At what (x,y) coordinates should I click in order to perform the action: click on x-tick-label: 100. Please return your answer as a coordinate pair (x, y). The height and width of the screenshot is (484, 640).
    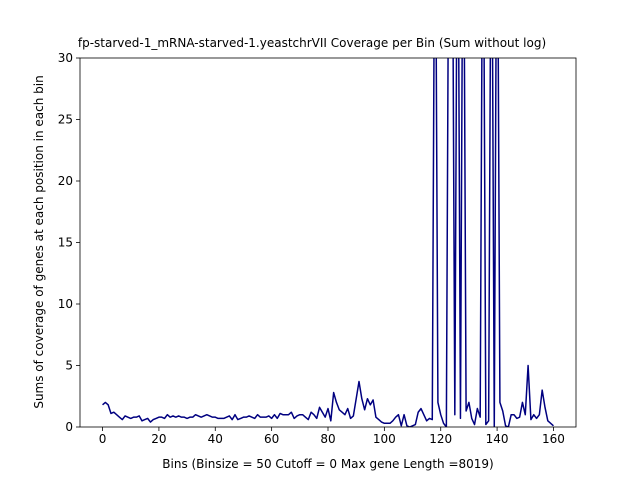
    Looking at the image, I should click on (384, 439).